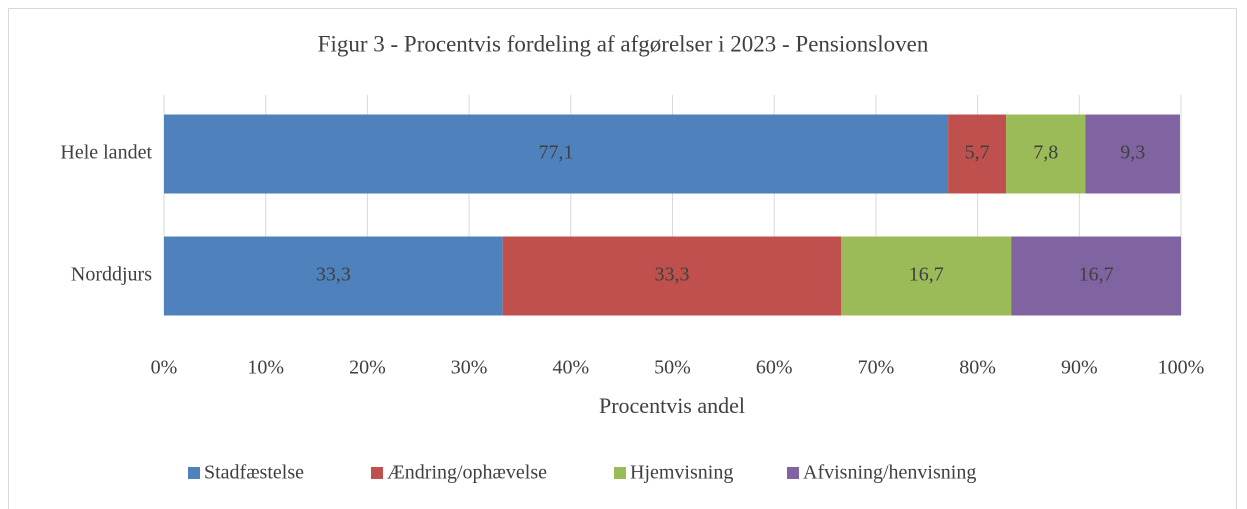 This screenshot has height=509, width=1247. Describe the element at coordinates (876, 368) in the screenshot. I see `x-tick-label: 70%` at that location.